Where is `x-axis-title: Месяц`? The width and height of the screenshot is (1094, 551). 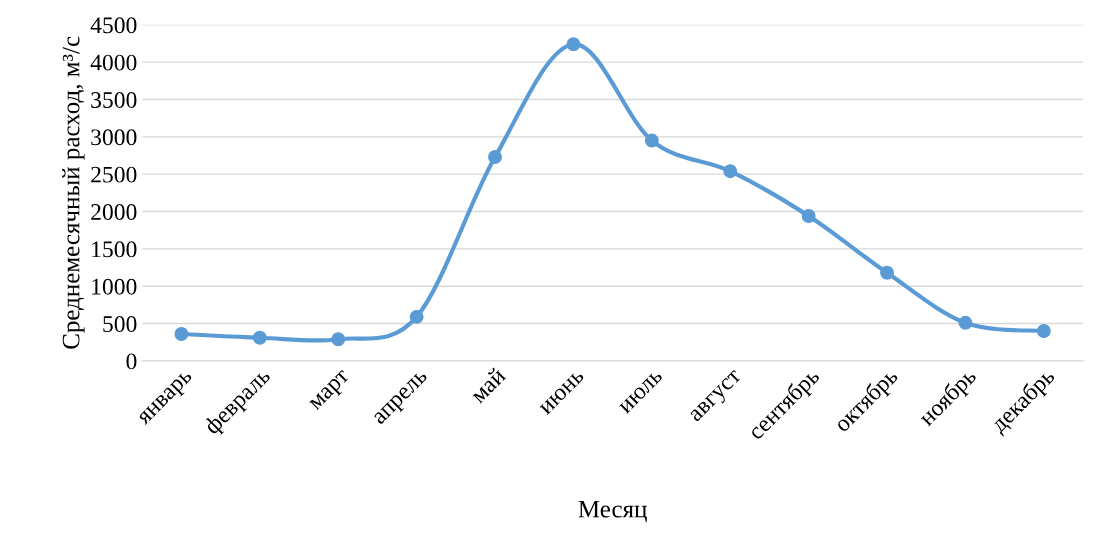
x-axis-title: Месяц is located at coordinates (612, 511).